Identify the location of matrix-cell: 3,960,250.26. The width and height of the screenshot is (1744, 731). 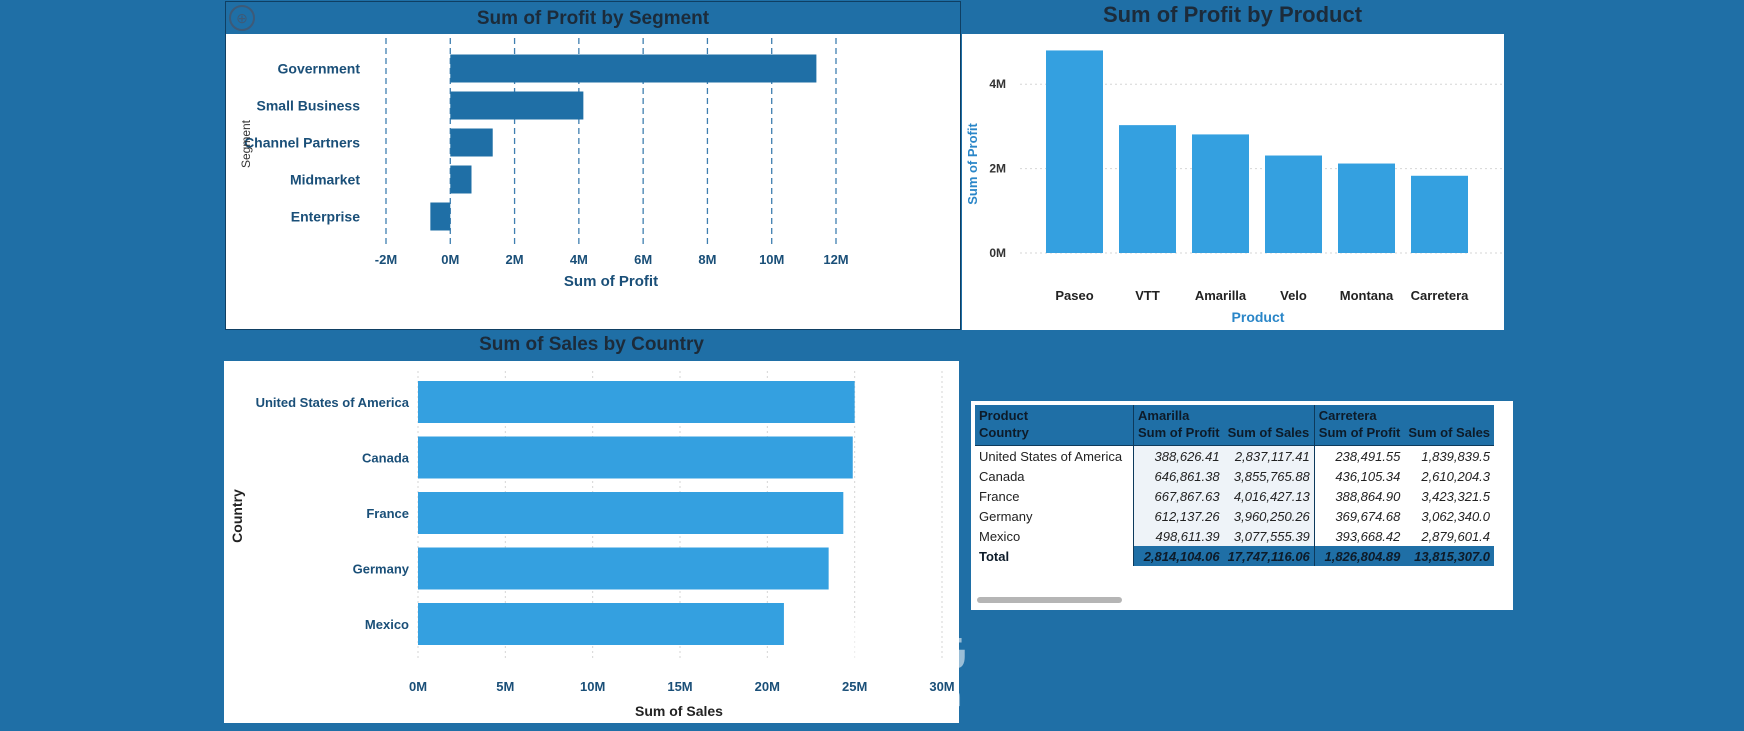
(1269, 516).